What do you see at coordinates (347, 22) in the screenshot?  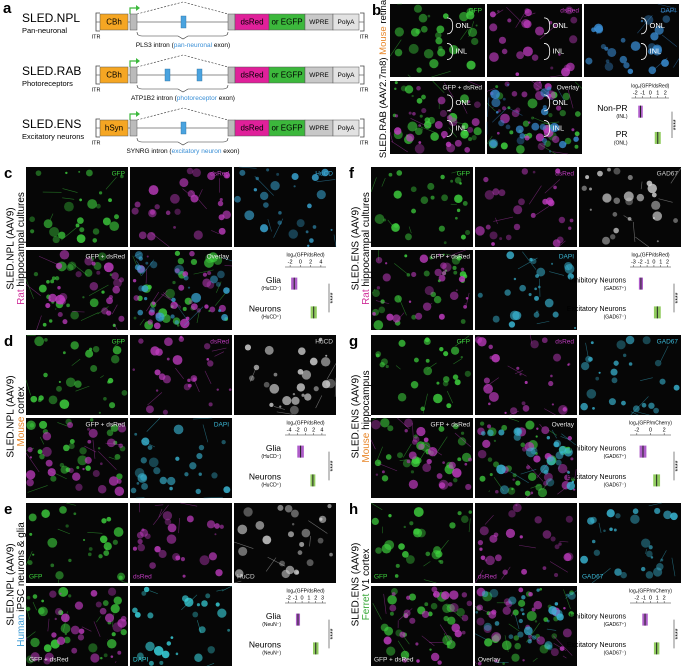 I see `polya-label: PolyA` at bounding box center [347, 22].